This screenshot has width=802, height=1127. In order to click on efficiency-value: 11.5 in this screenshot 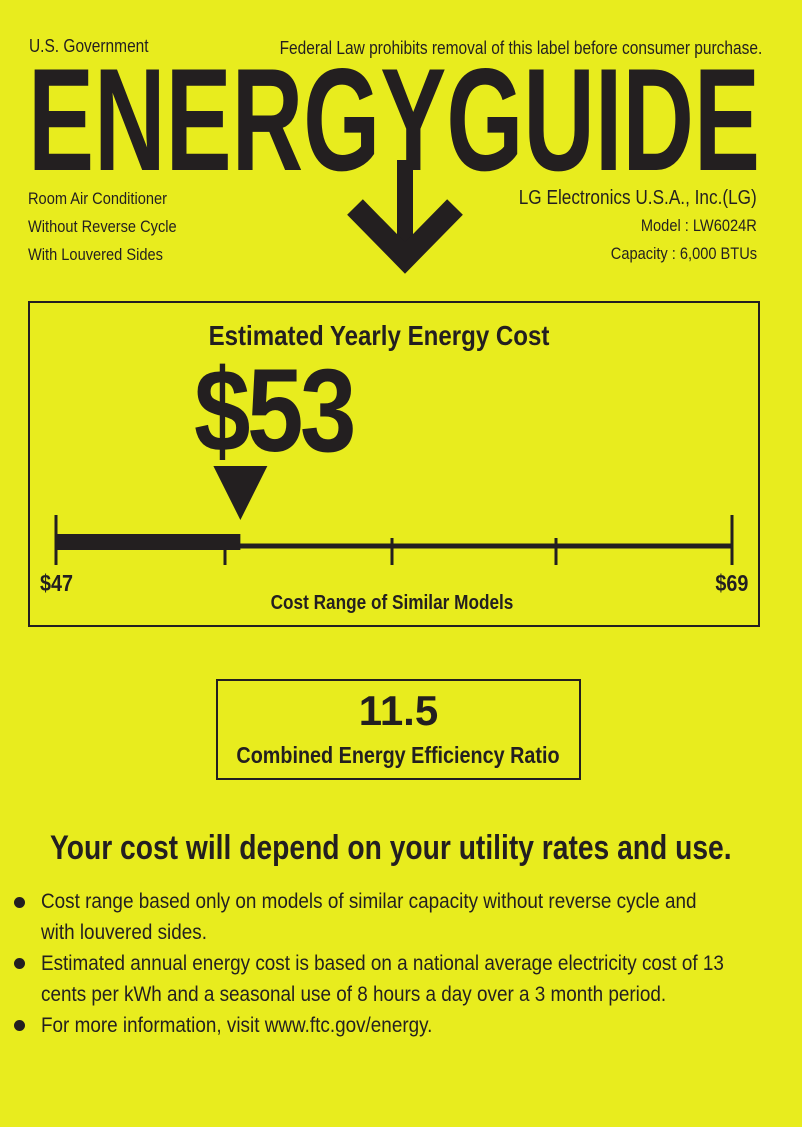, I will do `click(398, 710)`.